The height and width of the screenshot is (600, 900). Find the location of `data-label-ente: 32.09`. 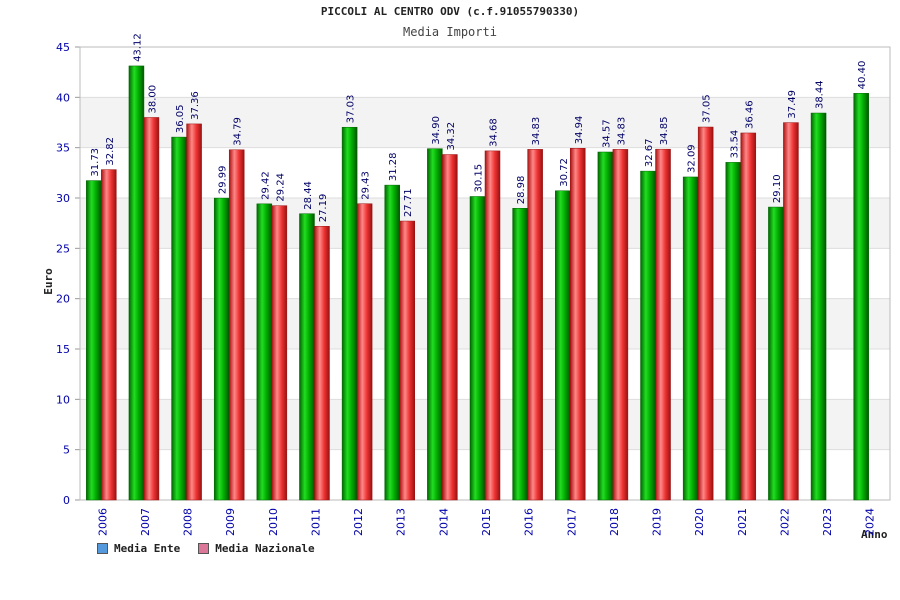

data-label-ente: 32.09 is located at coordinates (692, 158).